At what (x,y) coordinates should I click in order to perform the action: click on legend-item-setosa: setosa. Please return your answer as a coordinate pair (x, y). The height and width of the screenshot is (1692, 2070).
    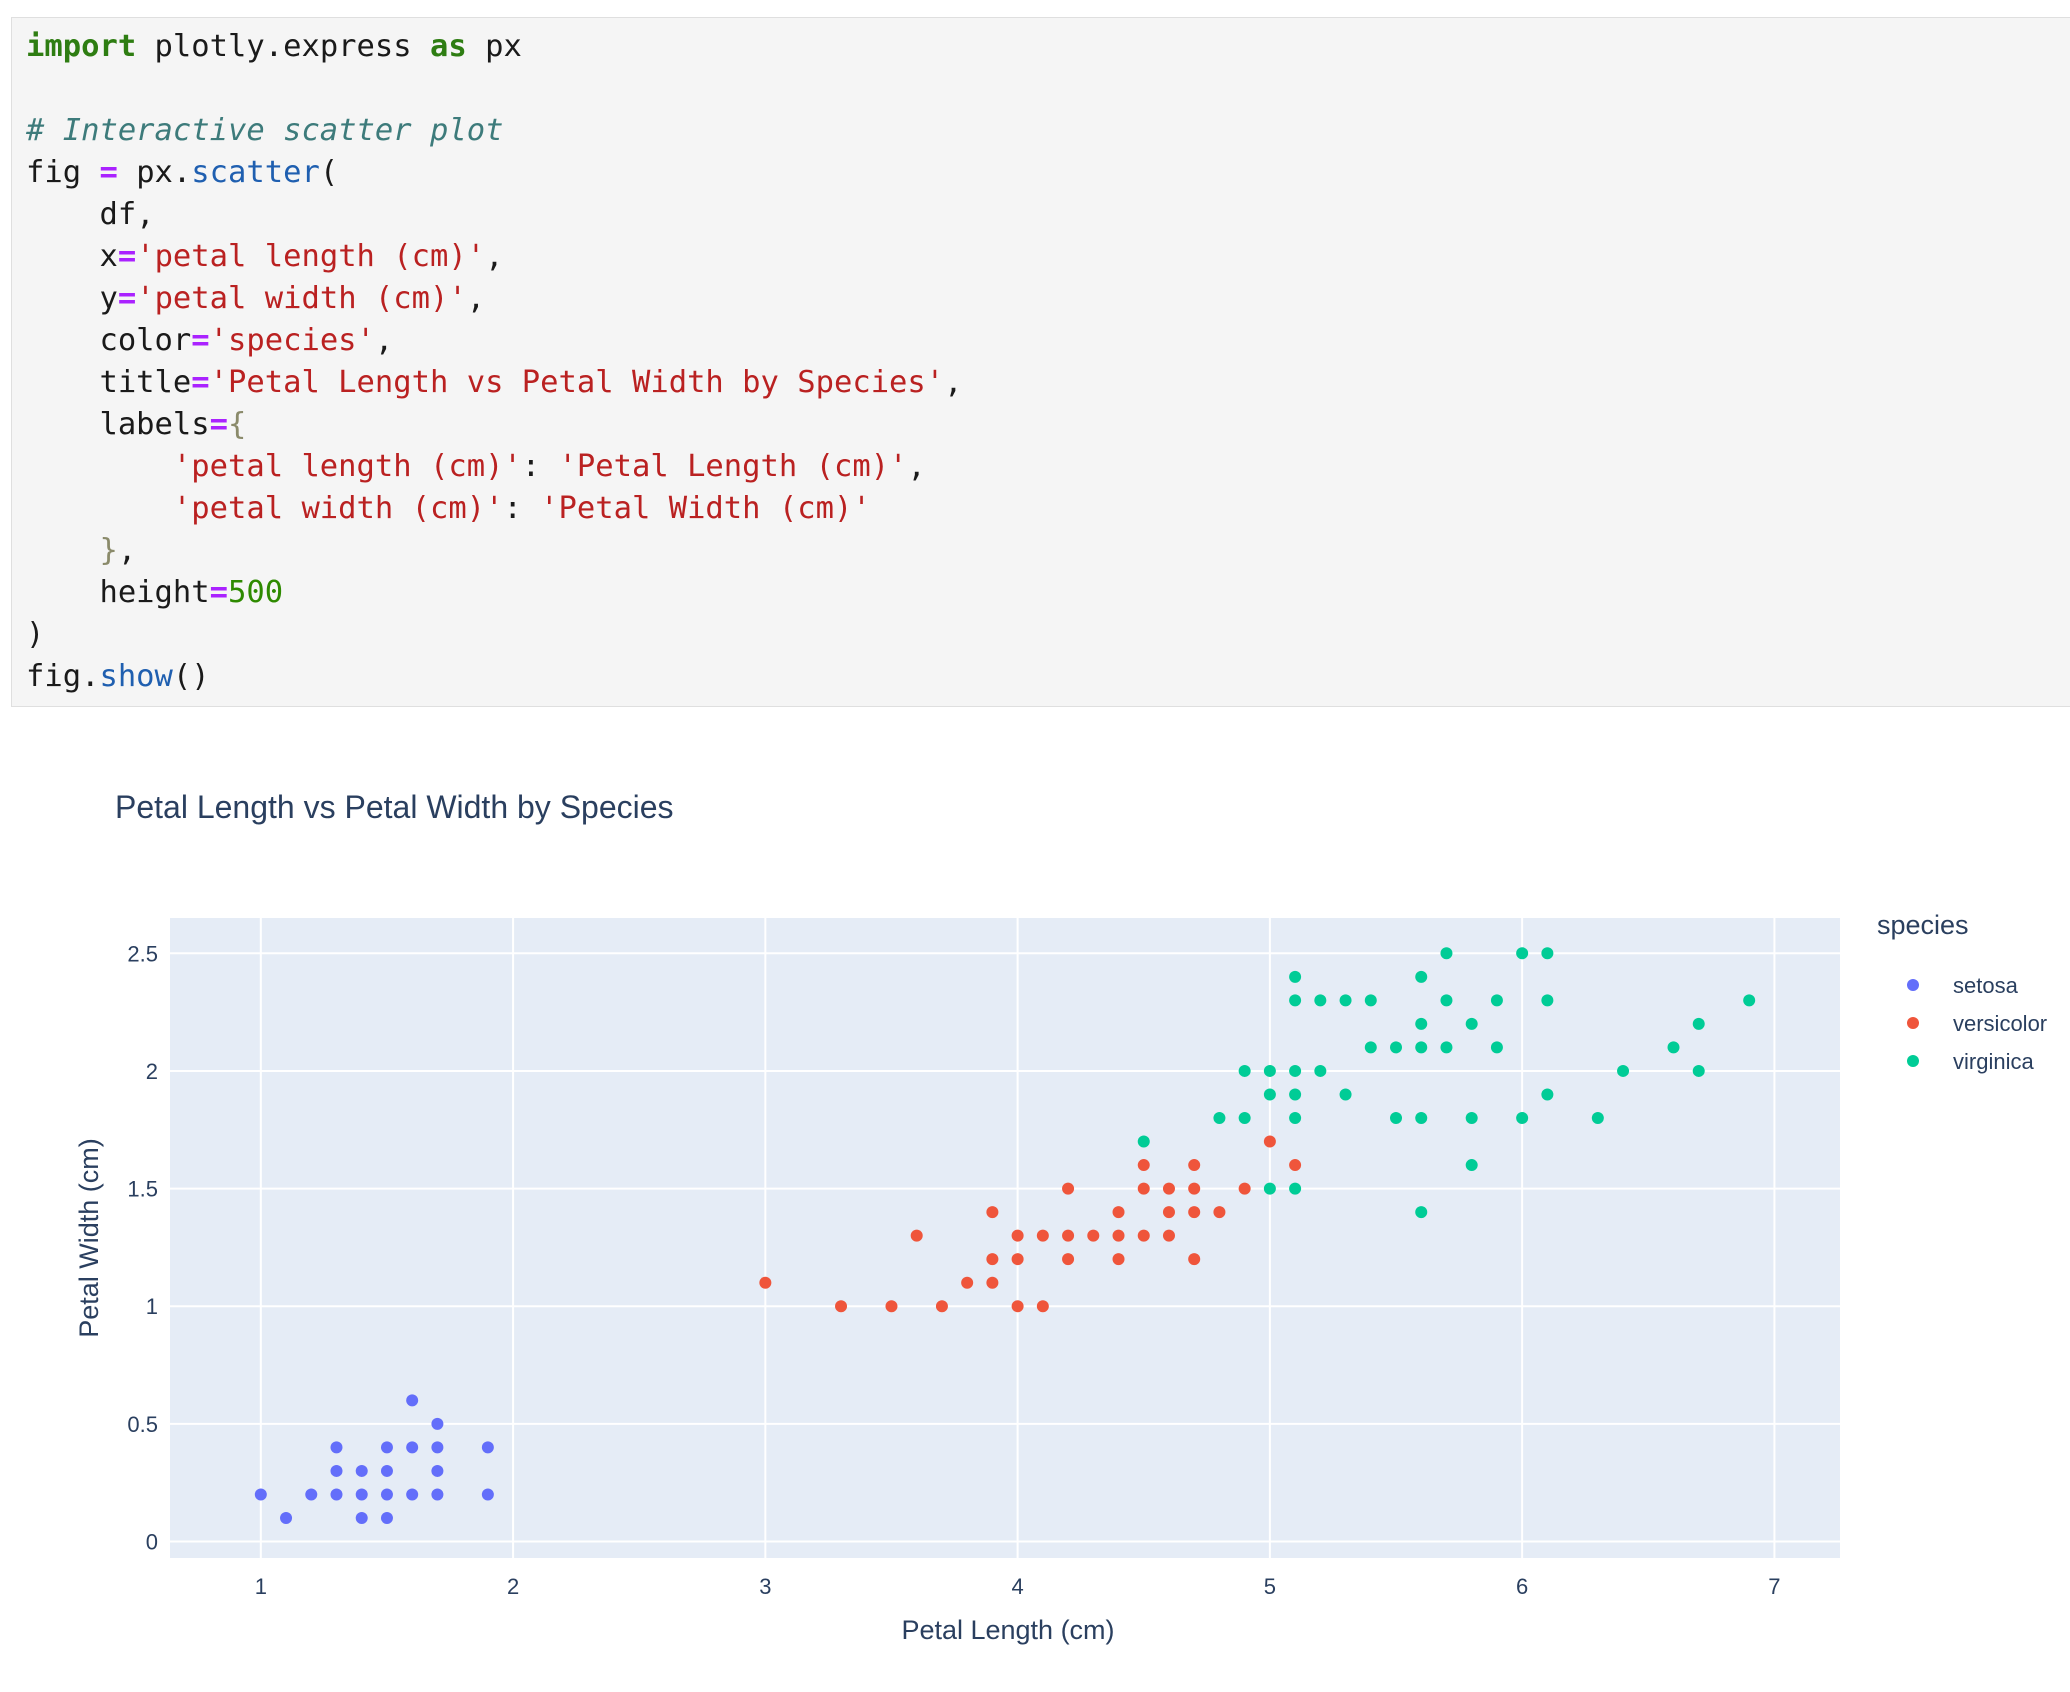
    Looking at the image, I should click on (1963, 985).